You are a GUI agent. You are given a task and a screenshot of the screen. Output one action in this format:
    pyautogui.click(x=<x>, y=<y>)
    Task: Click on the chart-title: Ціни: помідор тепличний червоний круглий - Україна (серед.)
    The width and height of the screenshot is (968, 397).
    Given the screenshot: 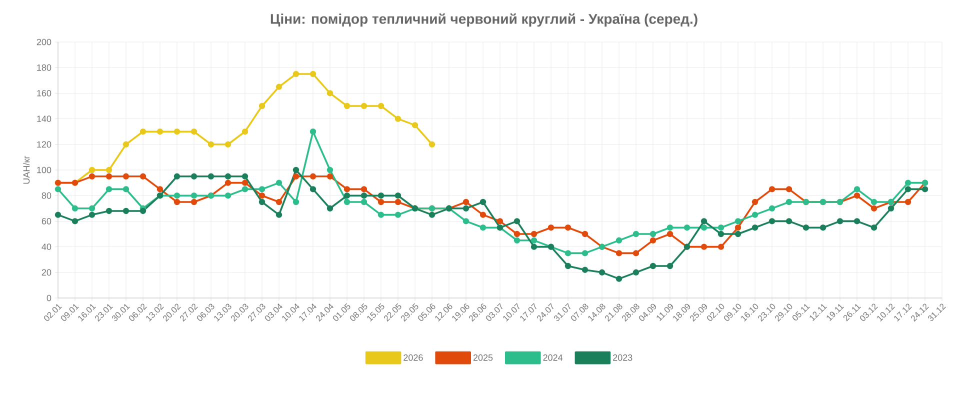 What is the action you would take?
    pyautogui.click(x=484, y=20)
    